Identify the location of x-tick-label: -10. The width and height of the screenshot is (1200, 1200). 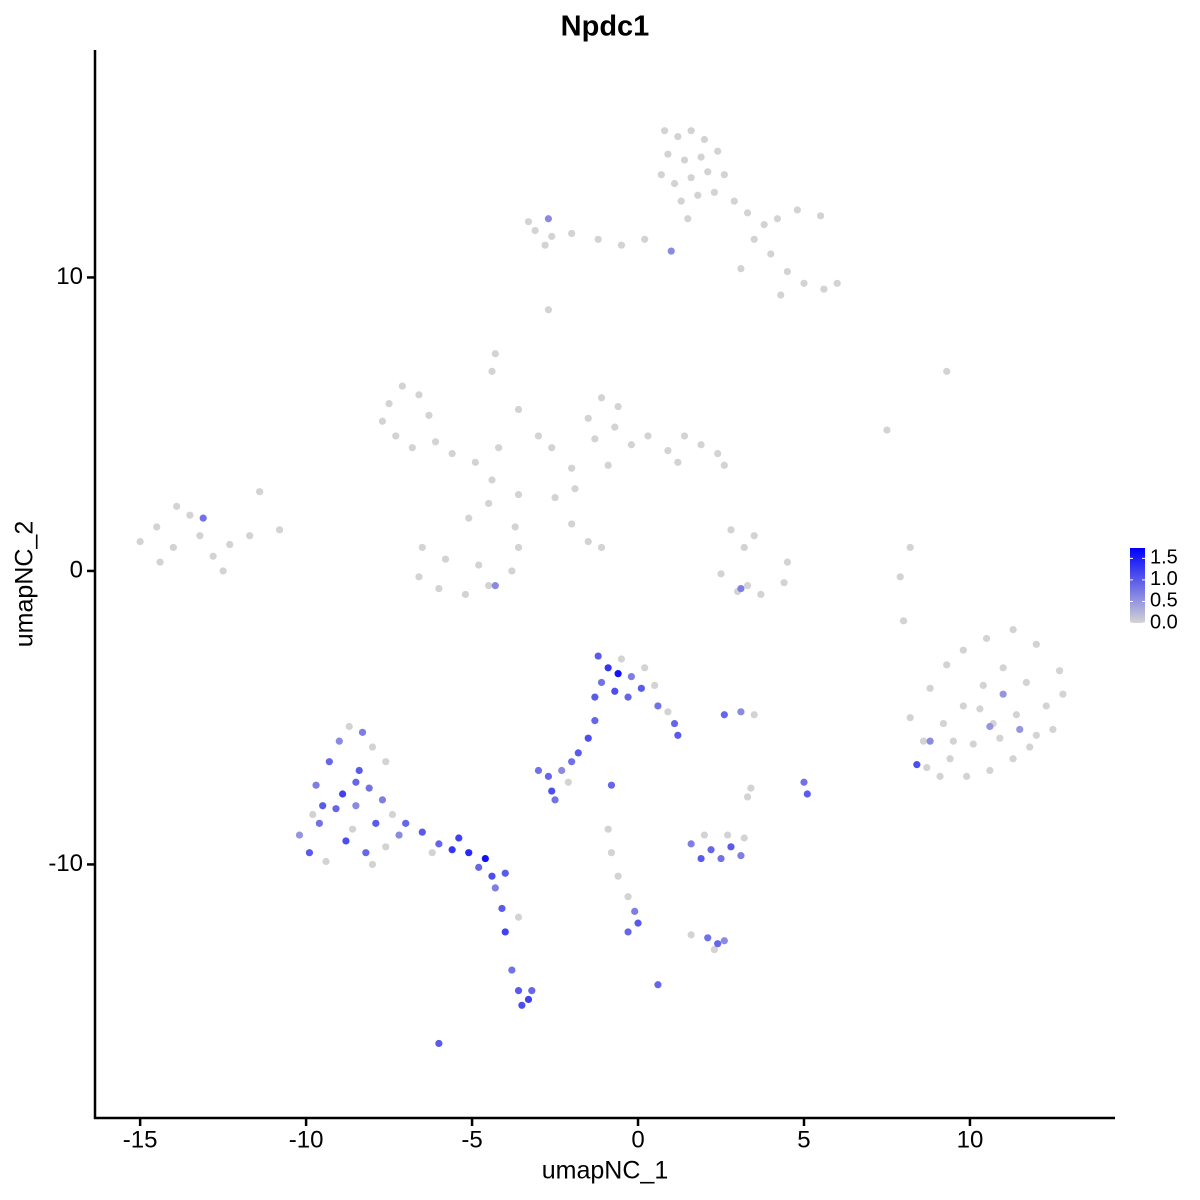
(306, 1139).